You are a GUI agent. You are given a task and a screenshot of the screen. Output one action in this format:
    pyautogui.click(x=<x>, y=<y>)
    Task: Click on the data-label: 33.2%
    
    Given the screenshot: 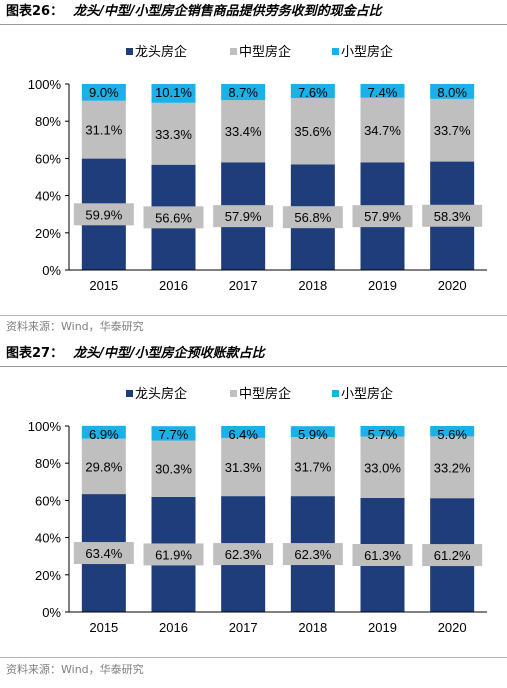 What is the action you would take?
    pyautogui.click(x=452, y=467)
    